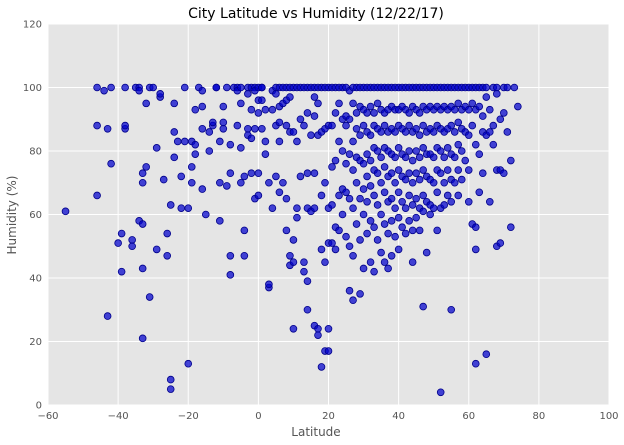 Image resolution: width=624 pixels, height=445 pixels. I want to click on x-tick-label: −40, so click(118, 416).